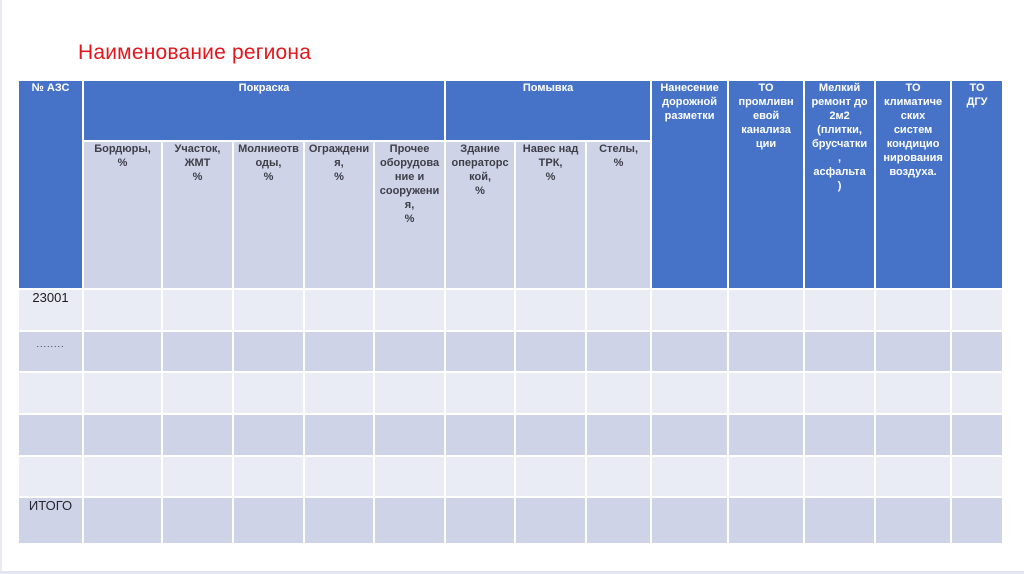 This screenshot has width=1024, height=574. I want to click on row-label-total: ИТОГО, so click(50, 520).